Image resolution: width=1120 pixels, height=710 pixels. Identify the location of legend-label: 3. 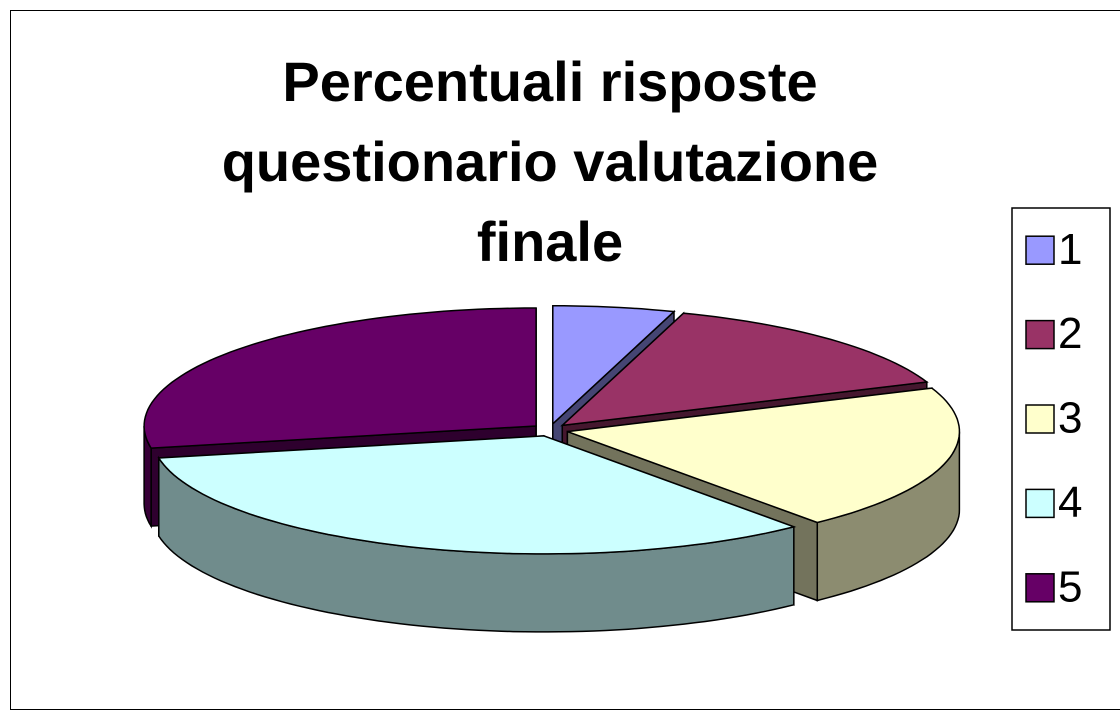
(1070, 418).